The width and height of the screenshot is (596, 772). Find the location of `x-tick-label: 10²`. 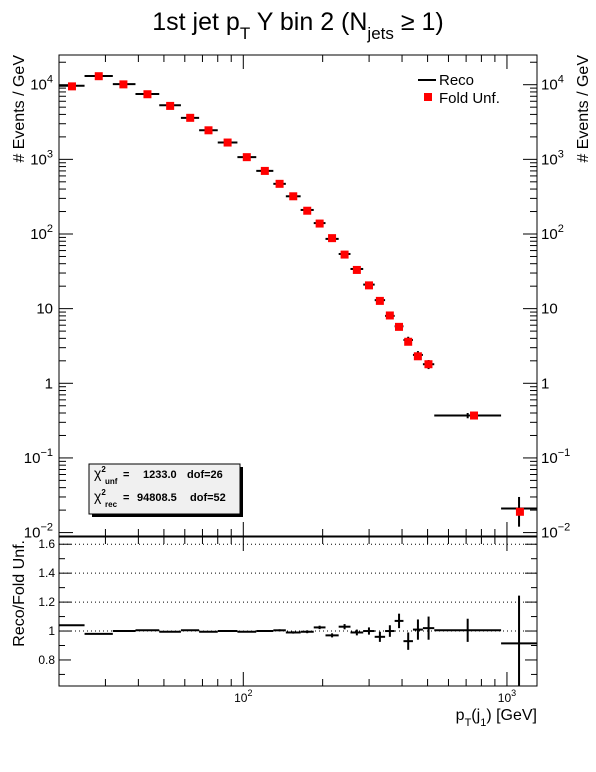

x-tick-label: 10² is located at coordinates (243, 696).